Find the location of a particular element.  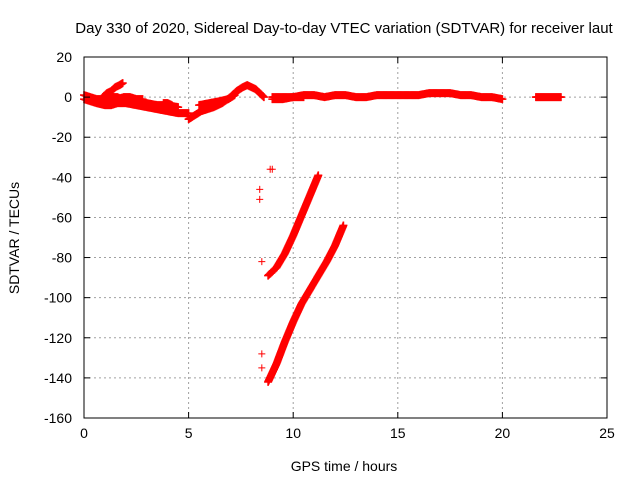

y-tick-label: -120 is located at coordinates (58, 338).